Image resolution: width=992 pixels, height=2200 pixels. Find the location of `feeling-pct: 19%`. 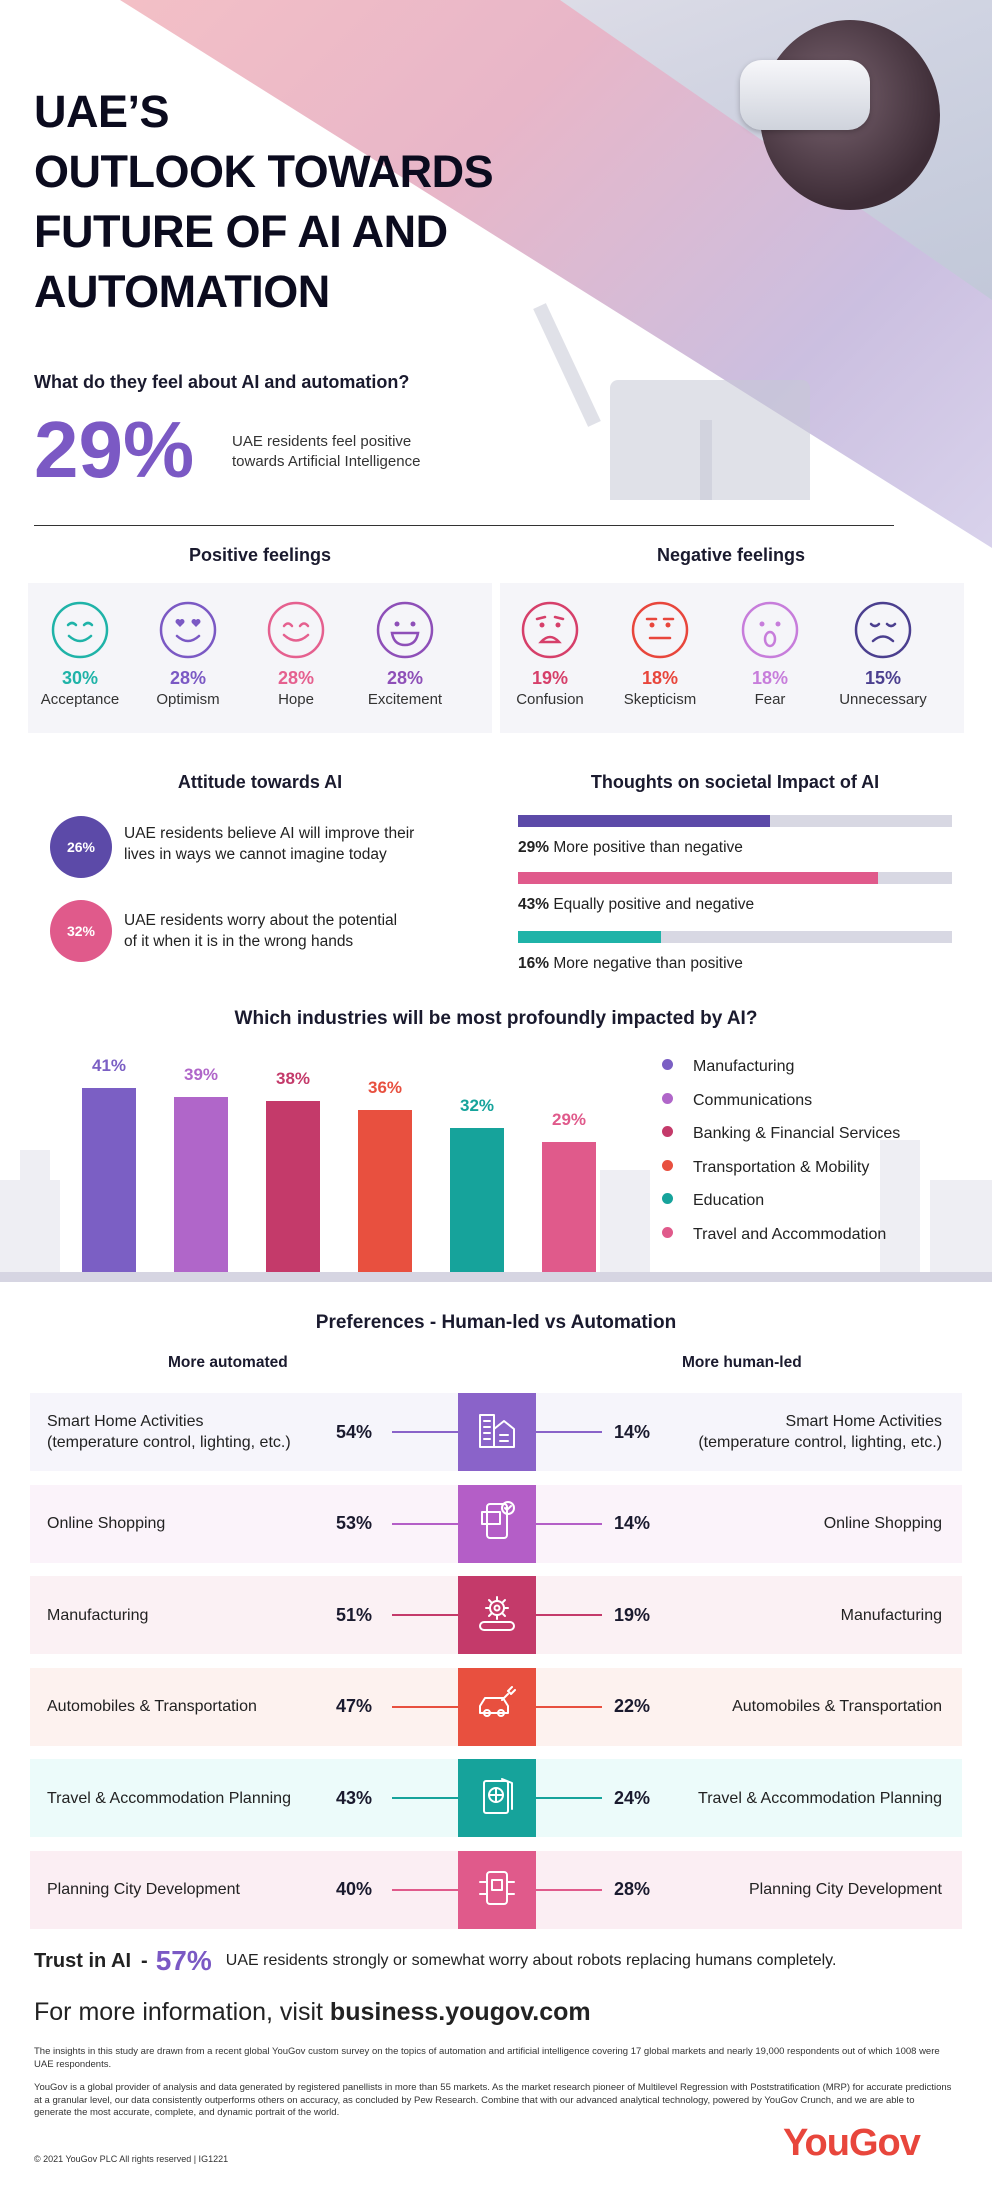

feeling-pct: 19% is located at coordinates (550, 678).